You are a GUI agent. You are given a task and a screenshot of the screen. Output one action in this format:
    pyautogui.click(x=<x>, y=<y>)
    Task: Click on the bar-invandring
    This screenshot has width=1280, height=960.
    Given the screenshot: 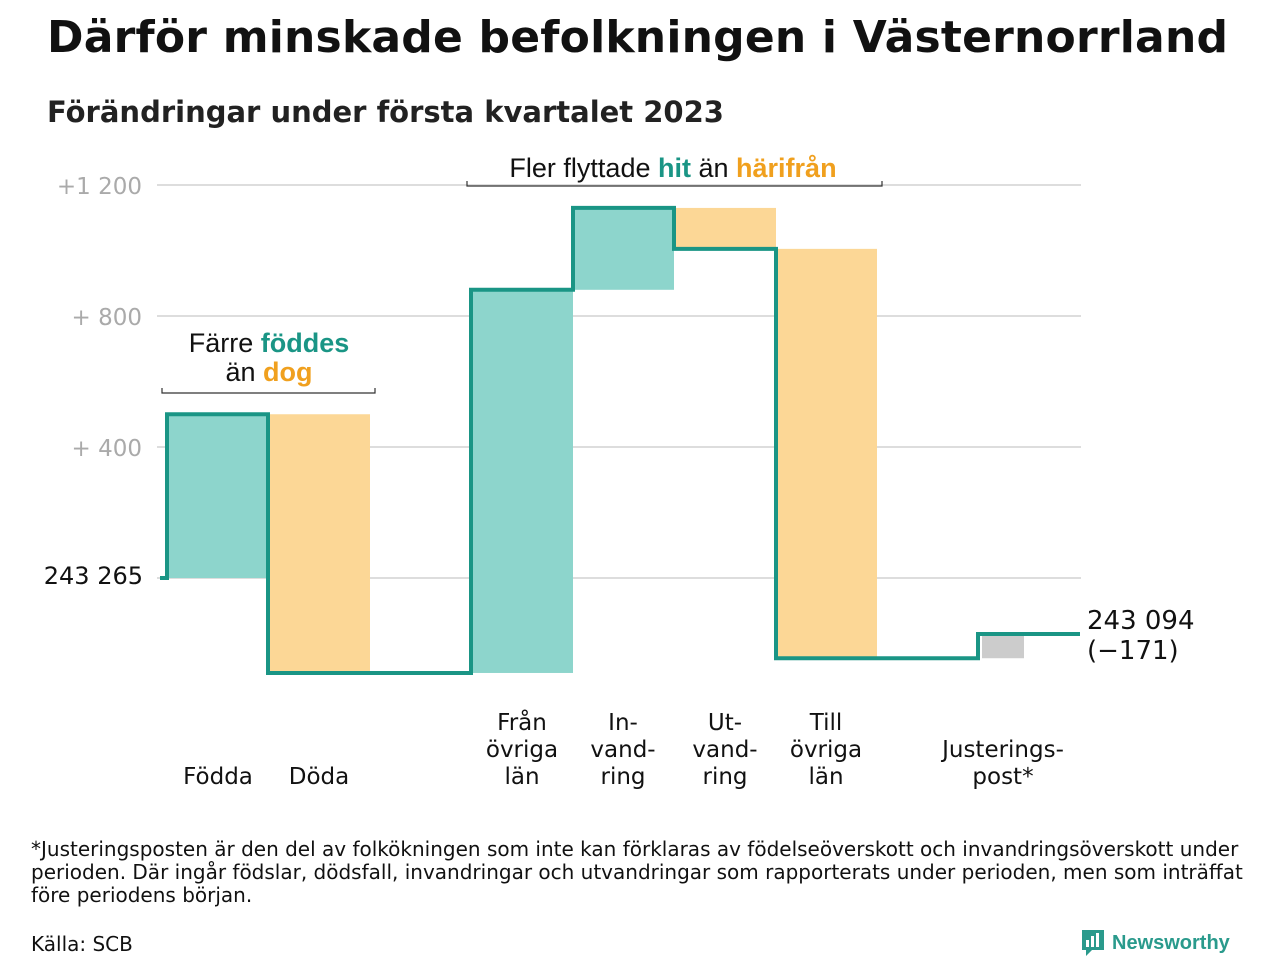 What is the action you would take?
    pyautogui.click(x=623, y=248)
    